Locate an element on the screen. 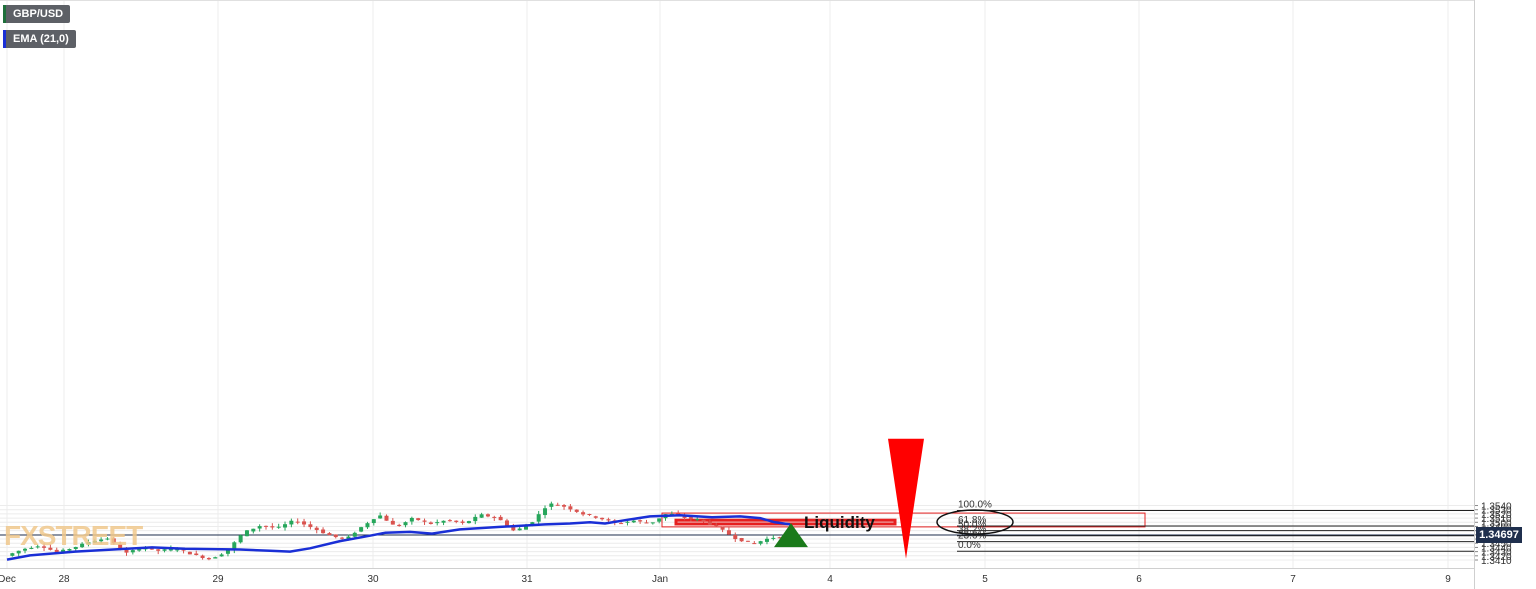 The height and width of the screenshot is (589, 1536). legend-ema: EMA (21,0) is located at coordinates (39, 39).